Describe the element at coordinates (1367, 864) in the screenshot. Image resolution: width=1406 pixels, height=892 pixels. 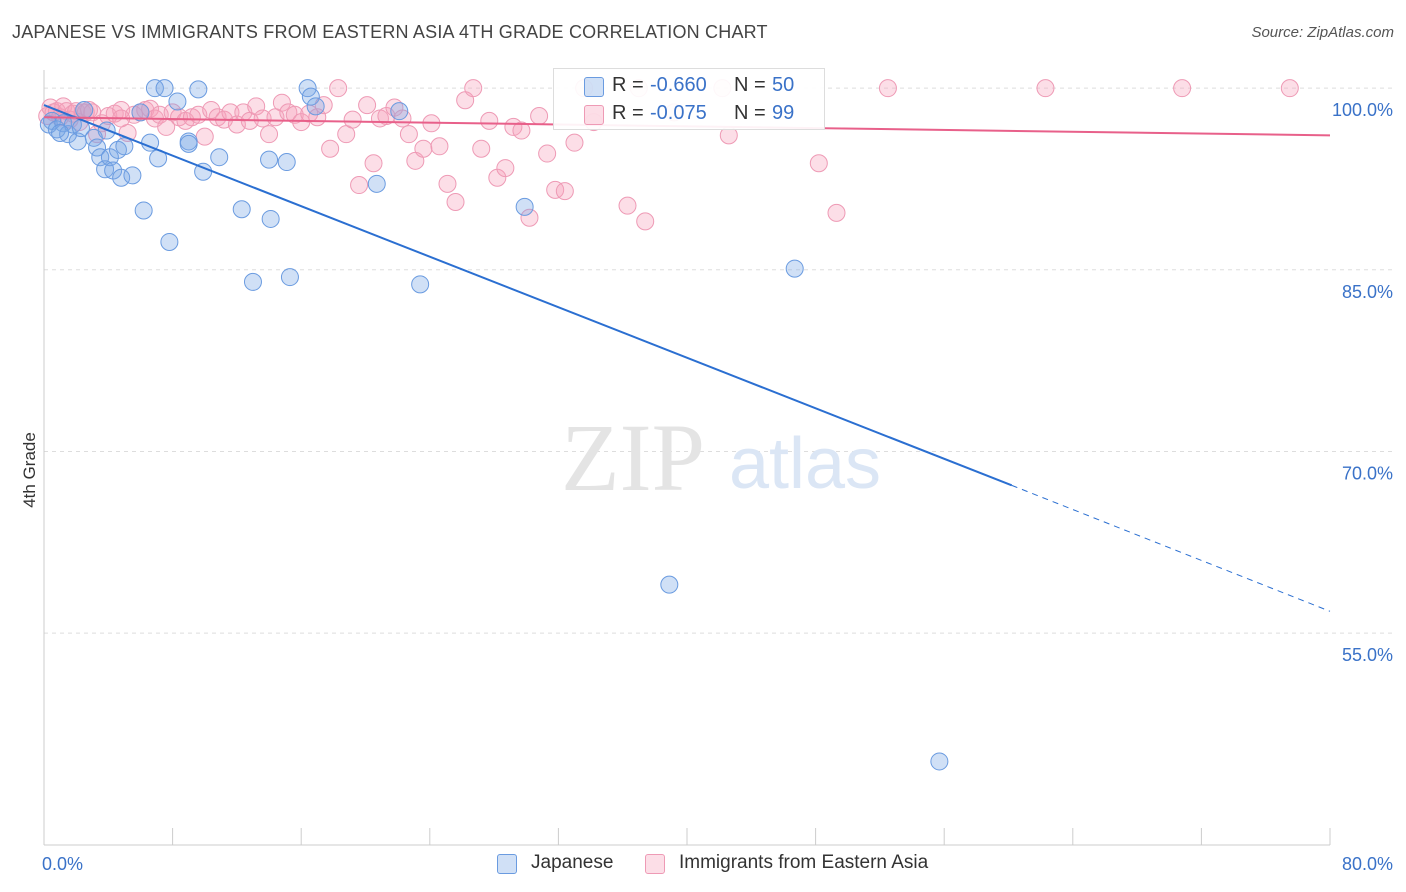
I see `x-tick-label: 80.0%` at that location.